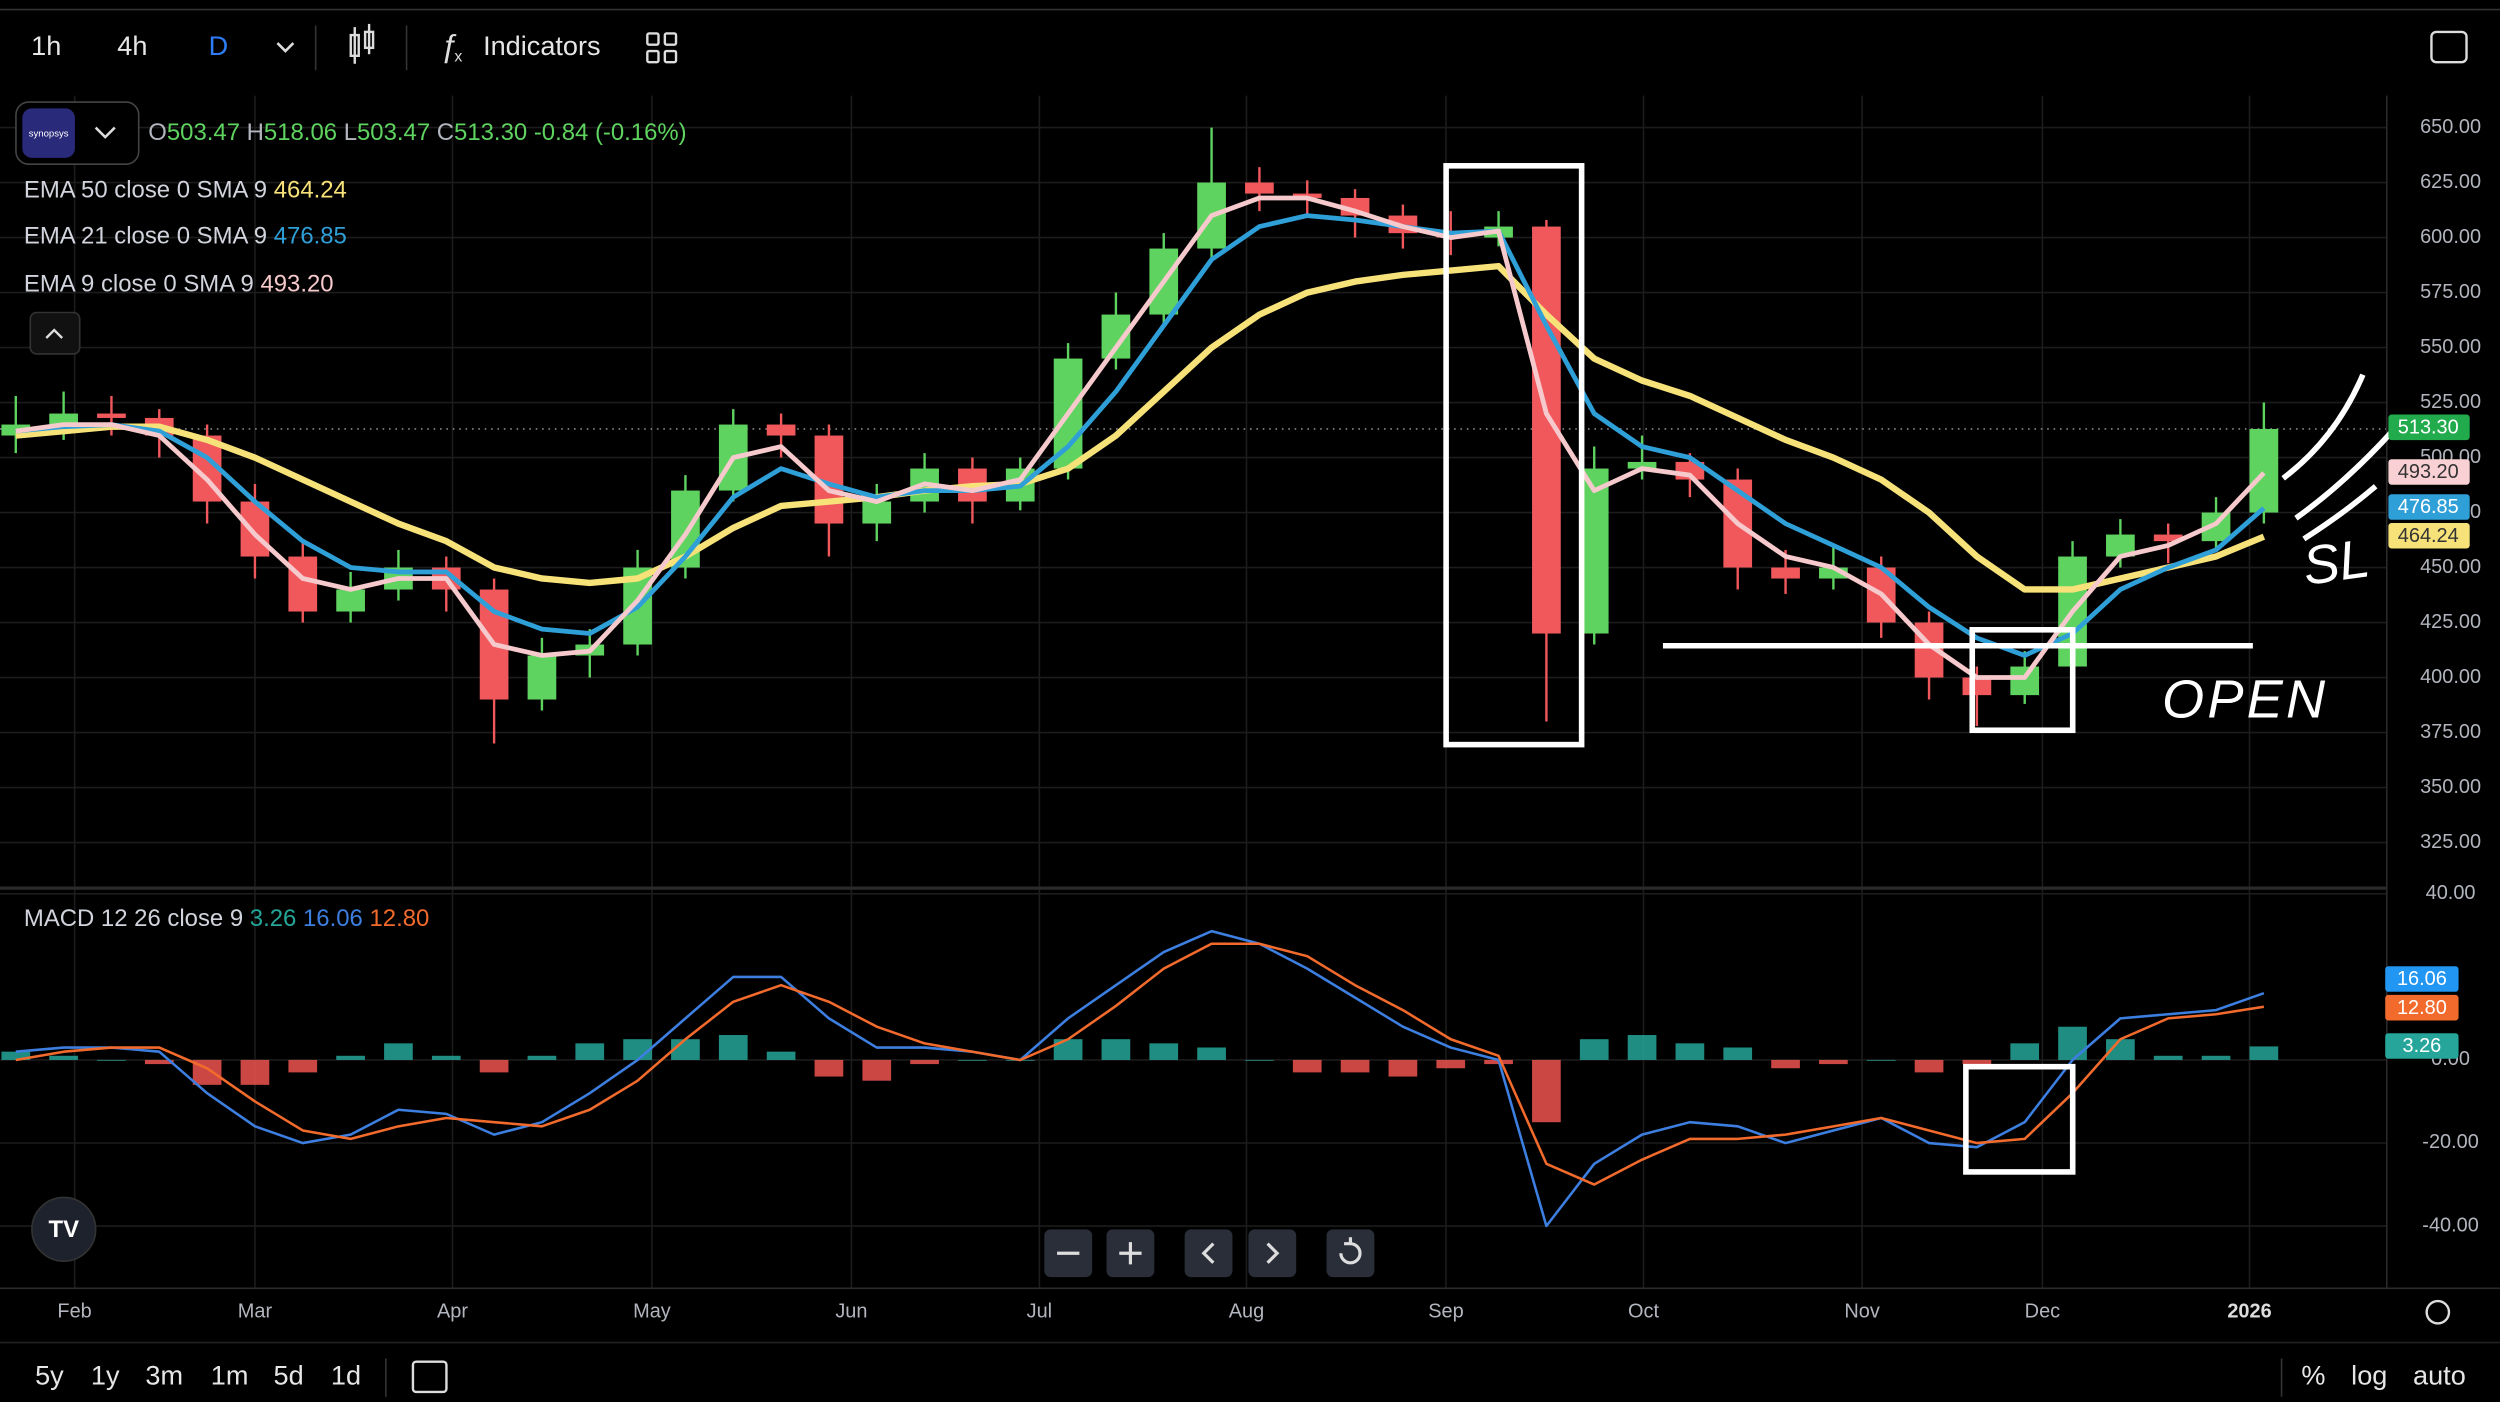 The image size is (2500, 1402). Describe the element at coordinates (133, 918) in the screenshot. I see `macd-label: MACD 12 26 close 9` at that location.